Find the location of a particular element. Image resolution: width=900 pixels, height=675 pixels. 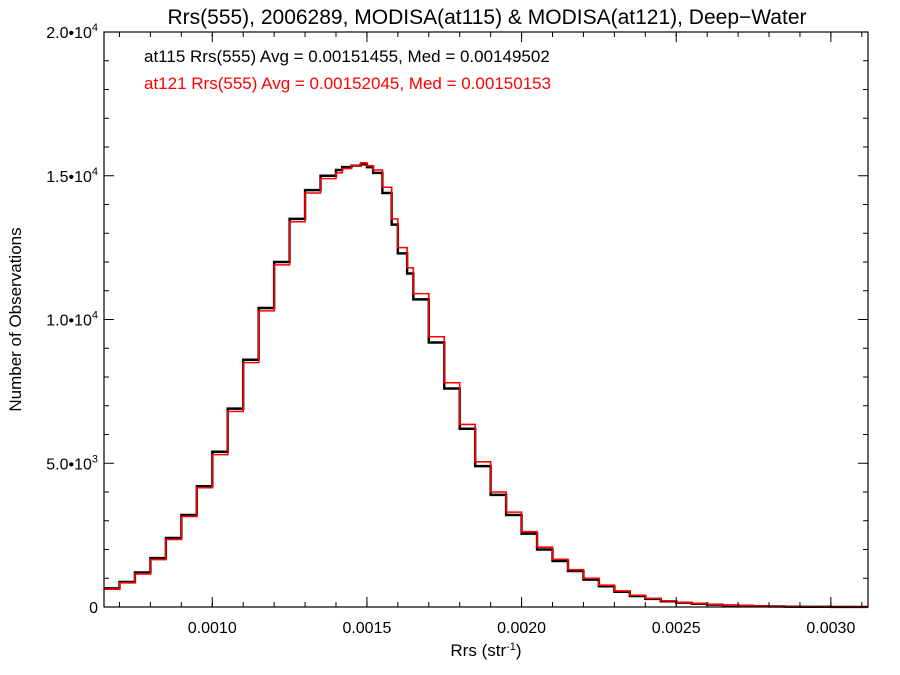

x-tick-label: 0.0015 is located at coordinates (366, 628).